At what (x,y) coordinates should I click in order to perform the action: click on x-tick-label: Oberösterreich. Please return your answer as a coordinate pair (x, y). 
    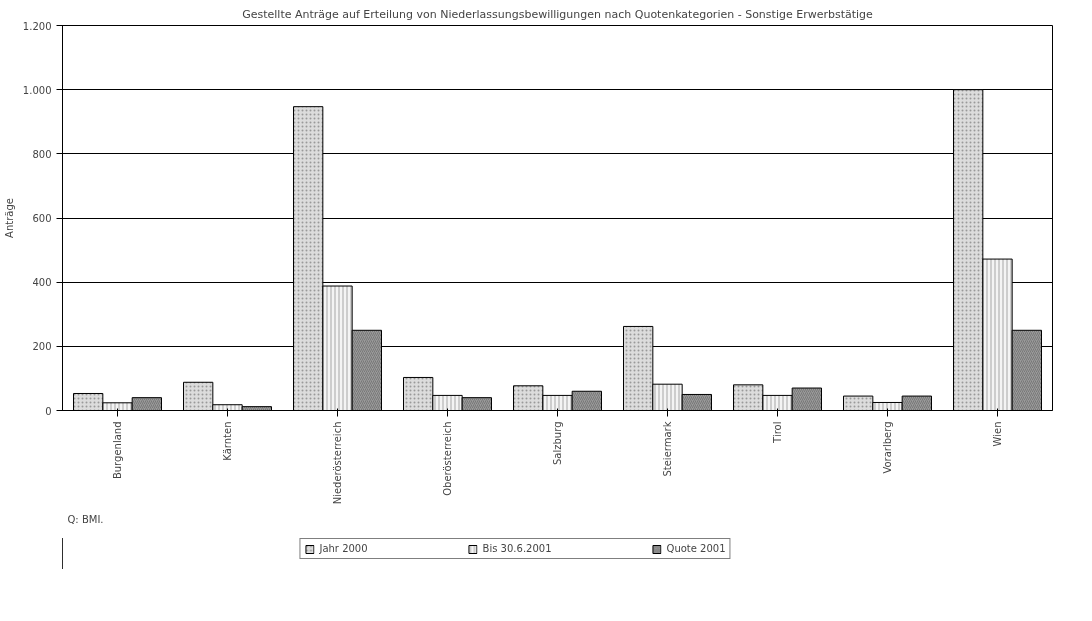
    Looking at the image, I should click on (447, 458).